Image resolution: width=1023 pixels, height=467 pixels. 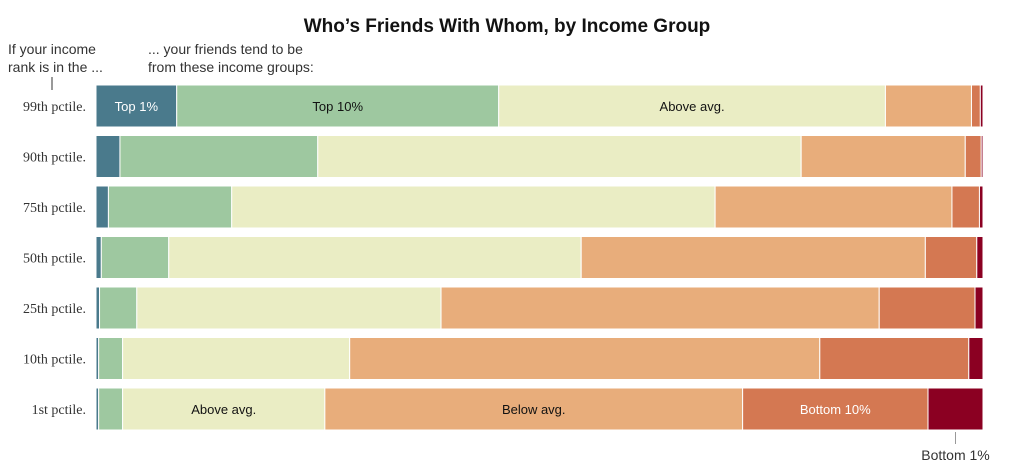 What do you see at coordinates (225, 49) in the screenshot?
I see `segment-header-line-1: ... your friends tend to be` at bounding box center [225, 49].